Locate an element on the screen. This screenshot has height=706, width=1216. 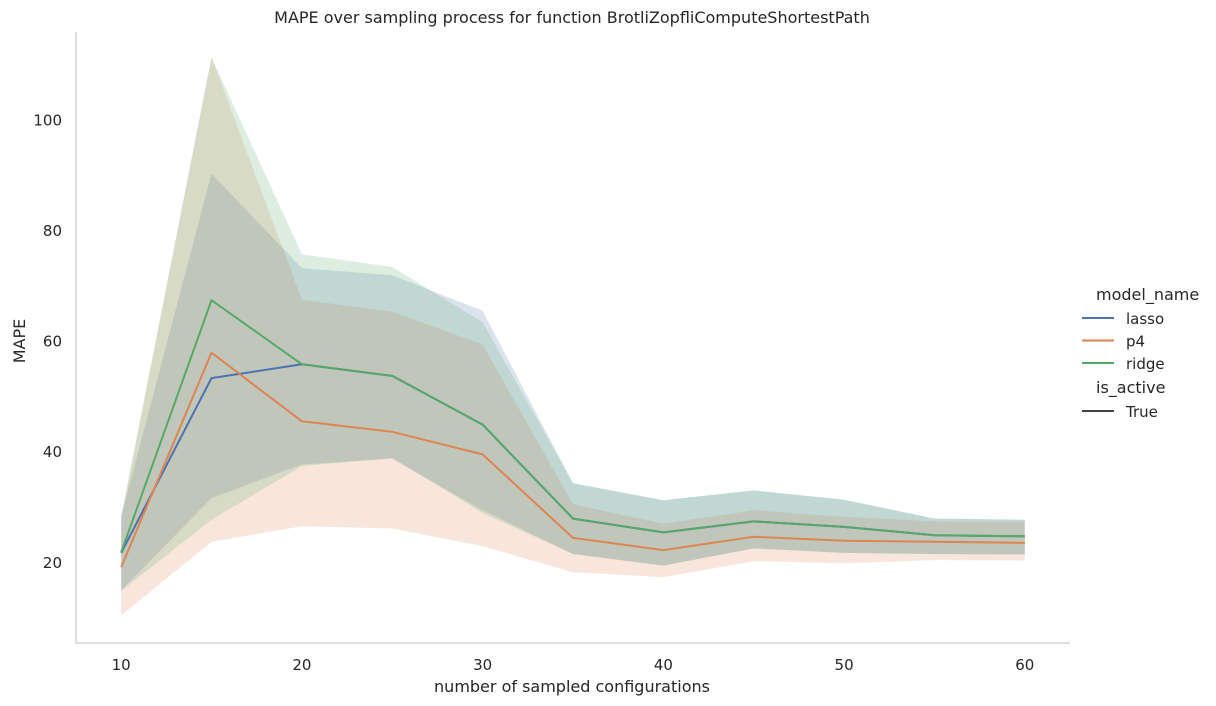
x-tick-label: 10 is located at coordinates (121, 665).